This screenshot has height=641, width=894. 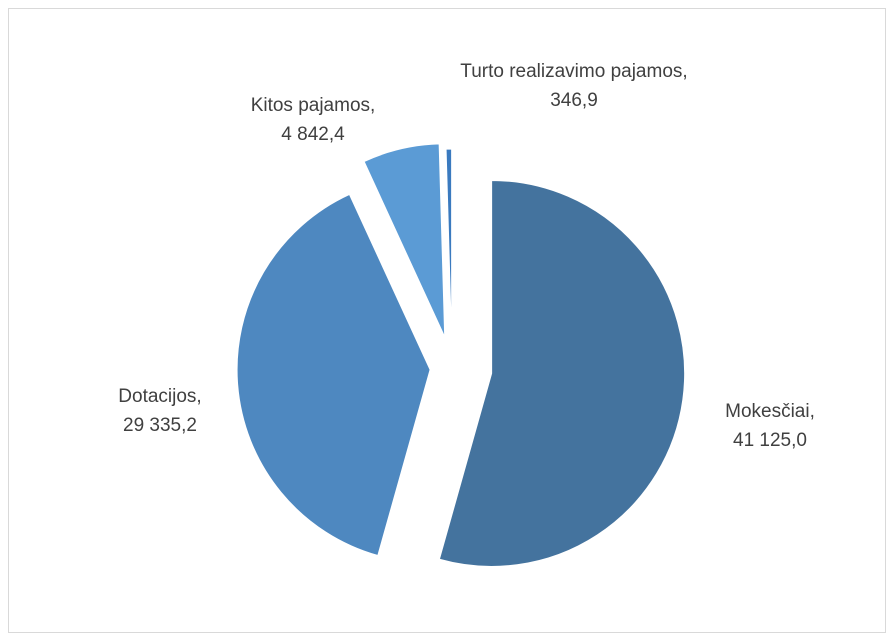 What do you see at coordinates (770, 411) in the screenshot?
I see `slice-label: Mokesčiai,` at bounding box center [770, 411].